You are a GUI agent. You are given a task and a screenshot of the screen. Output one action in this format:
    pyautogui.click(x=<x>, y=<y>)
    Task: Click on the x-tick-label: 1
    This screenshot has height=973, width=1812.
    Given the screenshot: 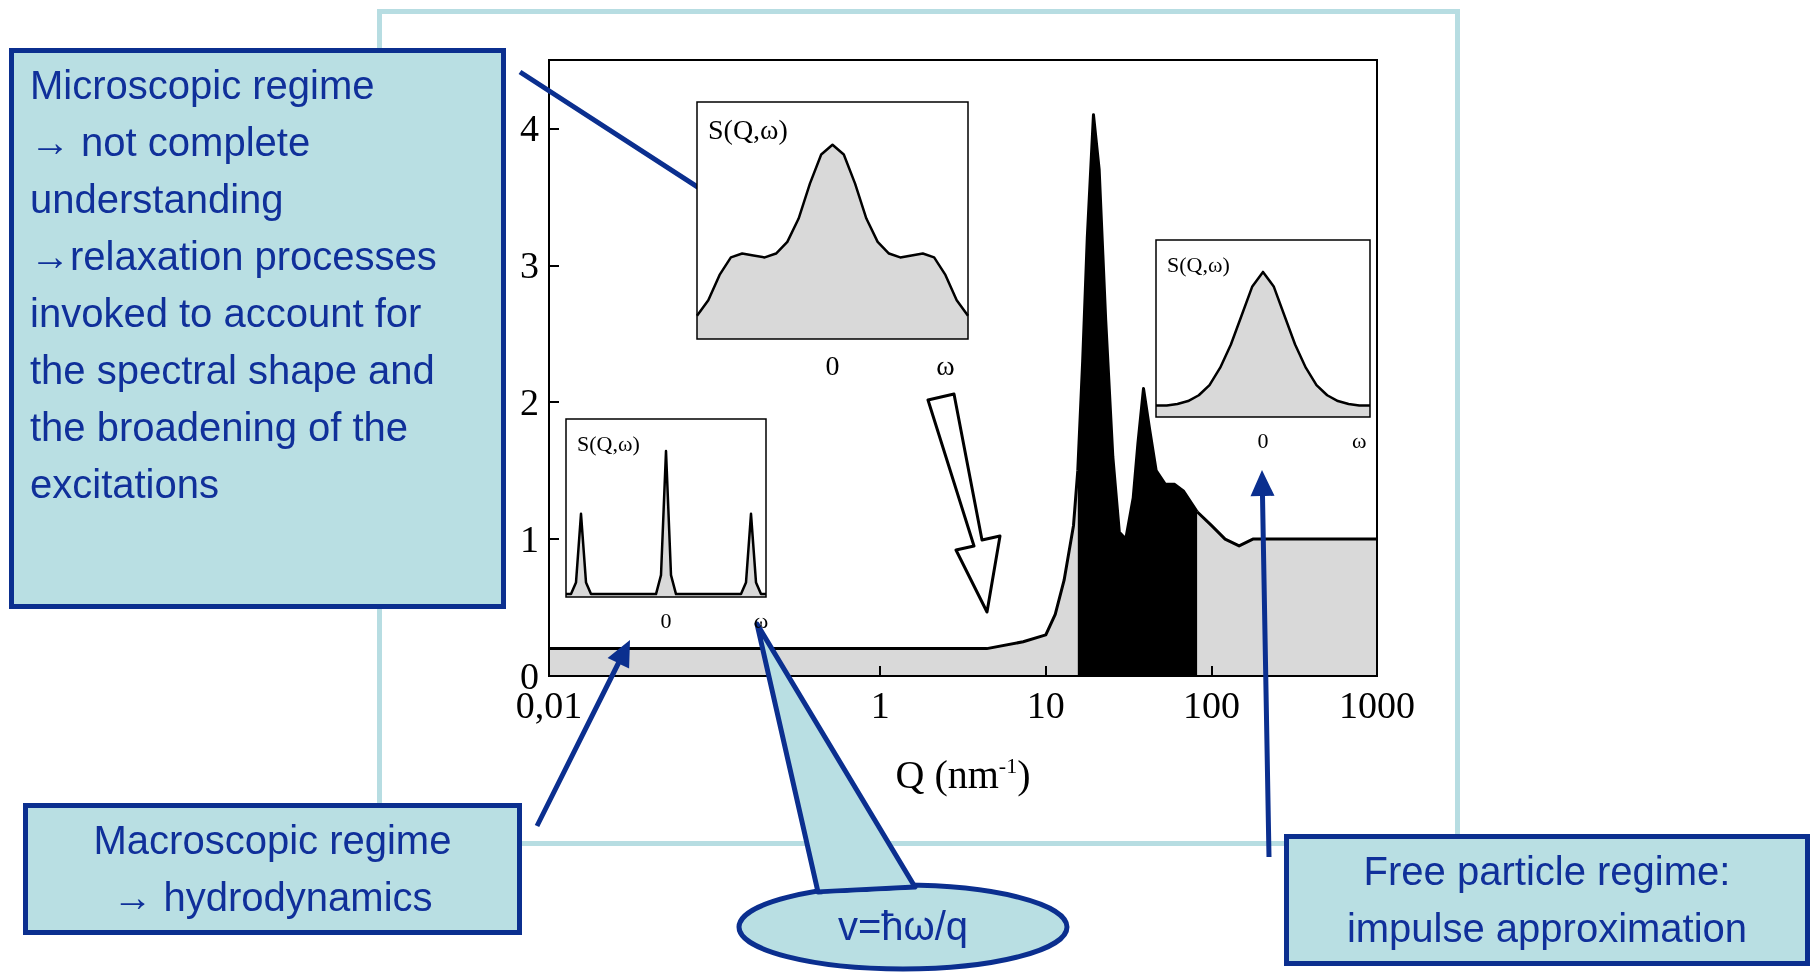 What is the action you would take?
    pyautogui.click(x=880, y=705)
    